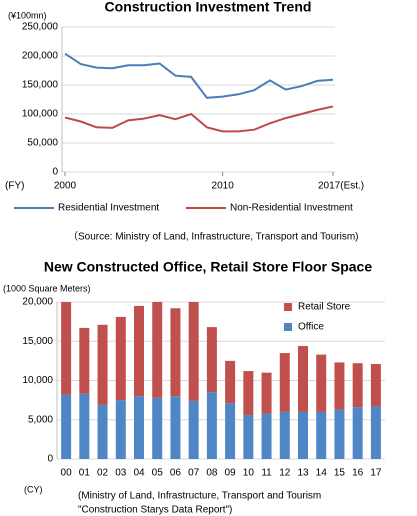 The image size is (417, 516). Describe the element at coordinates (358, 473) in the screenshot. I see `x-tick-label: 16` at that location.